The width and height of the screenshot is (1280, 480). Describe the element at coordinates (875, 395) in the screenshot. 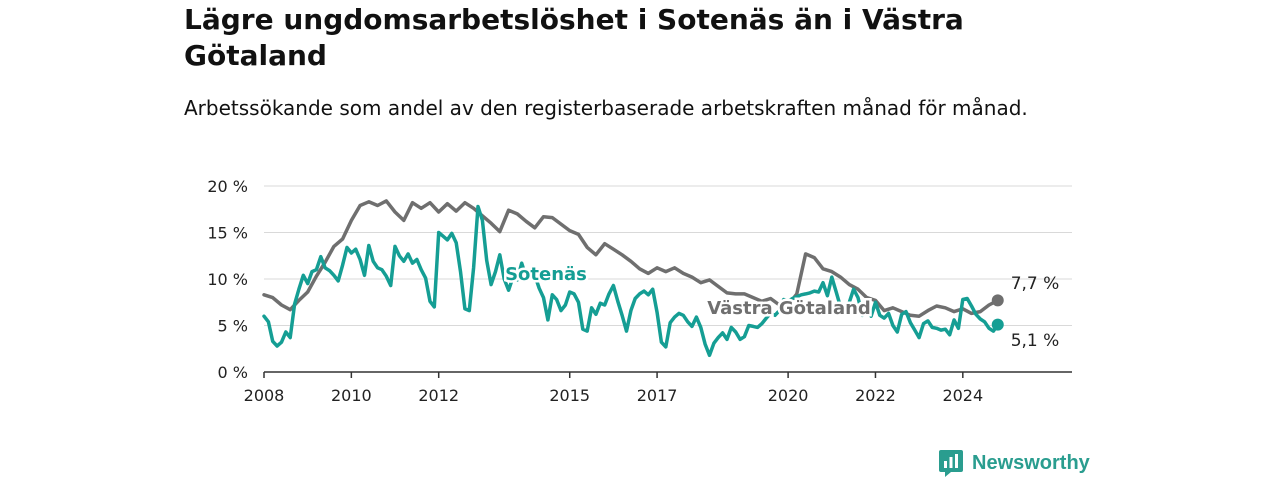

I see `x-tick-label: 2022` at that location.